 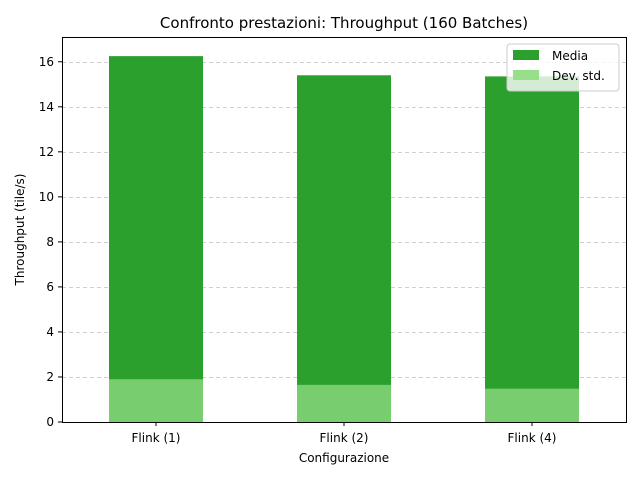 What do you see at coordinates (50, 422) in the screenshot?
I see `y-tick-label: 0` at bounding box center [50, 422].